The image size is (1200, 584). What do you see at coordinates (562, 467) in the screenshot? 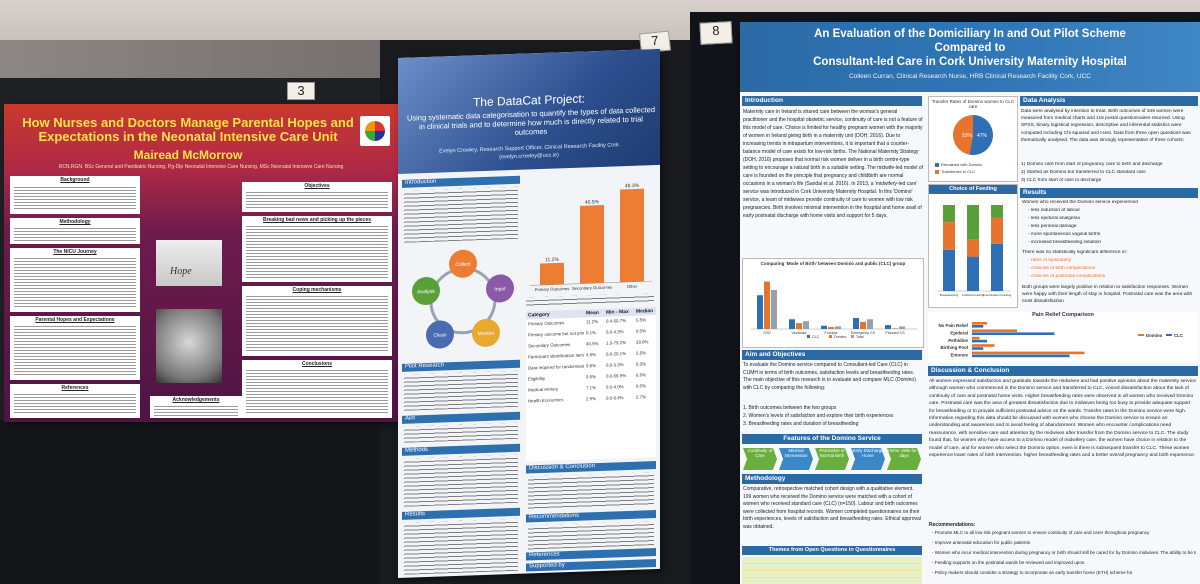
I see `section-heading: Discussion & Conclusion` at bounding box center [562, 467].